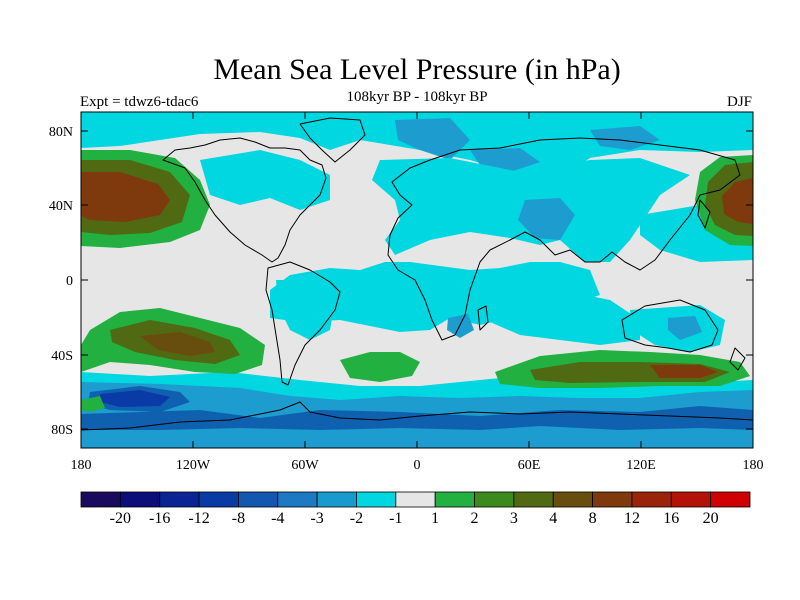 The height and width of the screenshot is (600, 800). What do you see at coordinates (527, 145) in the screenshot?
I see `arctic-blue-patches` at bounding box center [527, 145].